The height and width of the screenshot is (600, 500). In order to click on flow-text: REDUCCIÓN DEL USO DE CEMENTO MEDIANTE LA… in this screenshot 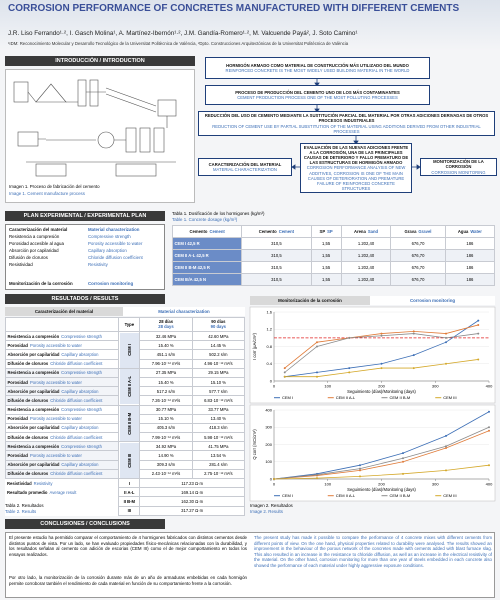, I will do `click(346, 118)`.